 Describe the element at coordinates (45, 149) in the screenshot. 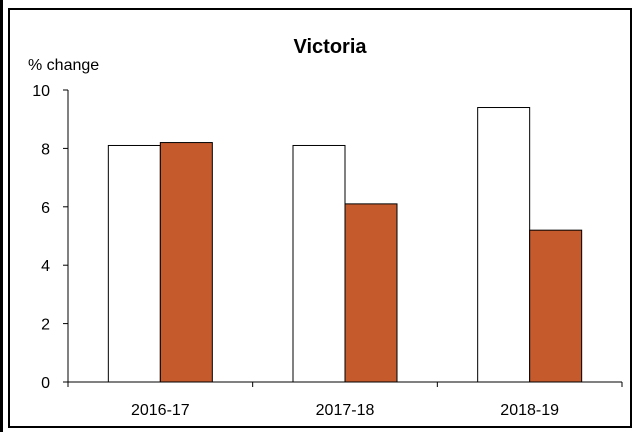

I see `y-tick-label: 8` at that location.